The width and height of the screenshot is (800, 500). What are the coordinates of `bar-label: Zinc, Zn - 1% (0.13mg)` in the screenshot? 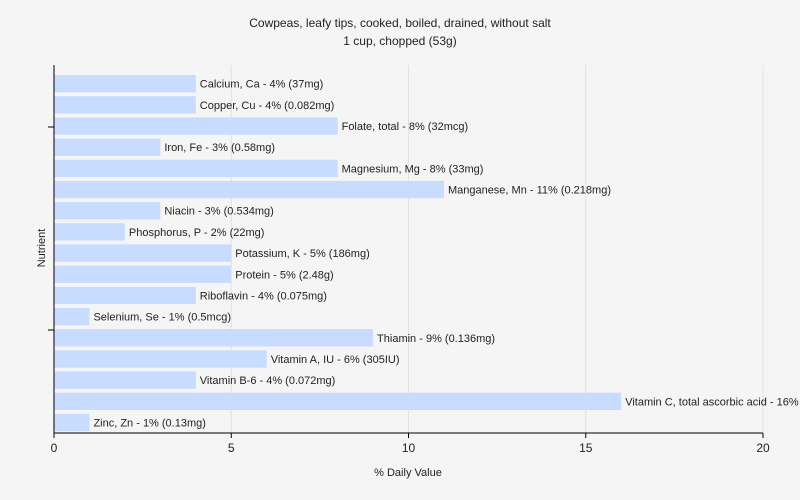 It's located at (149, 424).